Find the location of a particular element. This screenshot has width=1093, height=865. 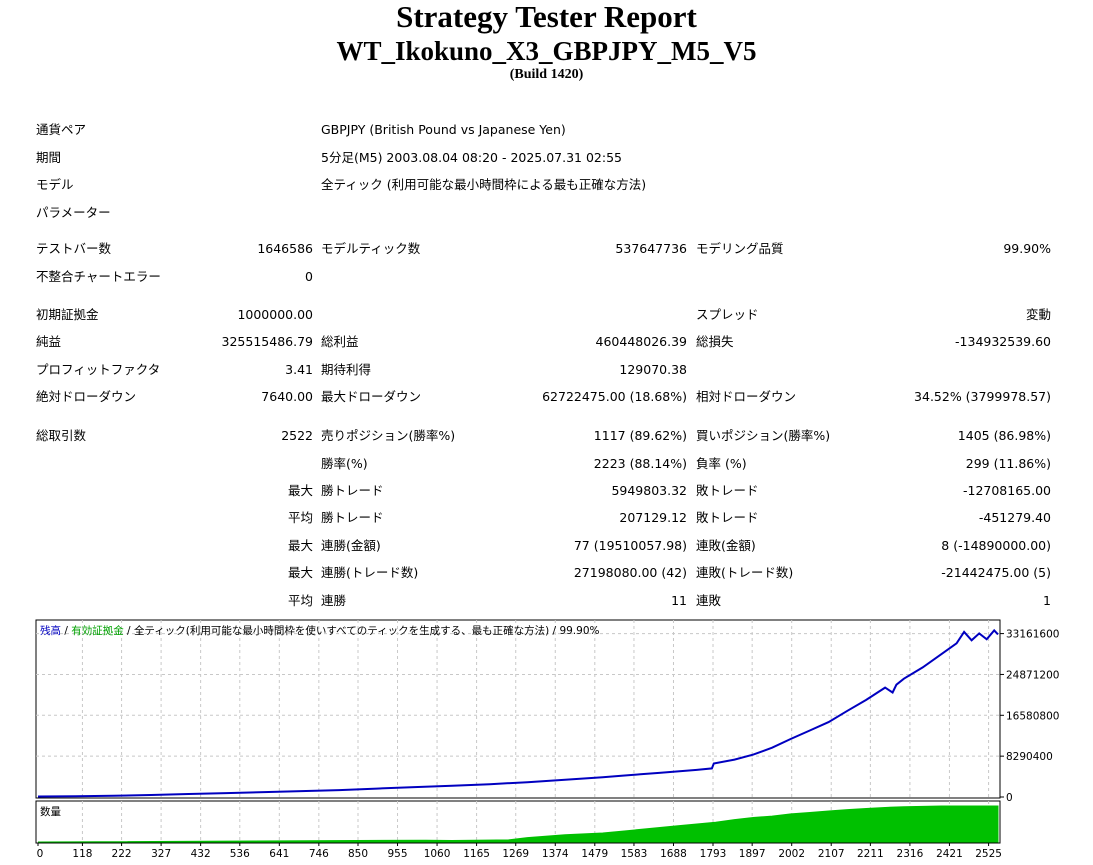

x-tick-label: 432 is located at coordinates (201, 854).